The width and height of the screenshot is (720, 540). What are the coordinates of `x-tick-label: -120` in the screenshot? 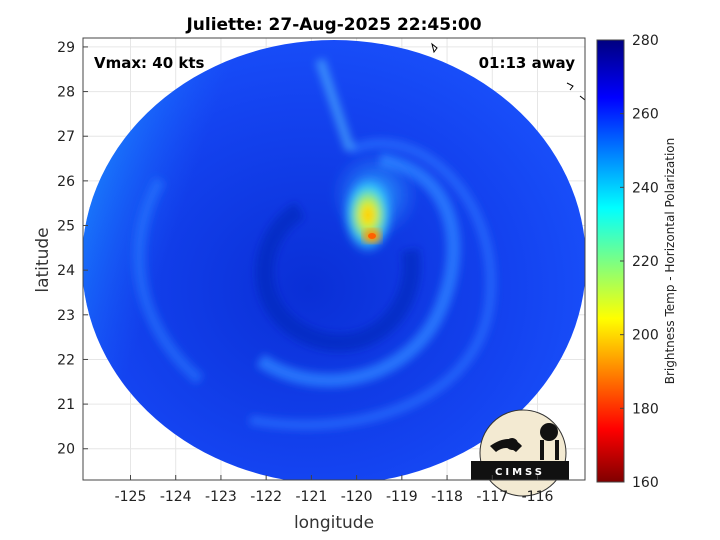 It's located at (357, 497).